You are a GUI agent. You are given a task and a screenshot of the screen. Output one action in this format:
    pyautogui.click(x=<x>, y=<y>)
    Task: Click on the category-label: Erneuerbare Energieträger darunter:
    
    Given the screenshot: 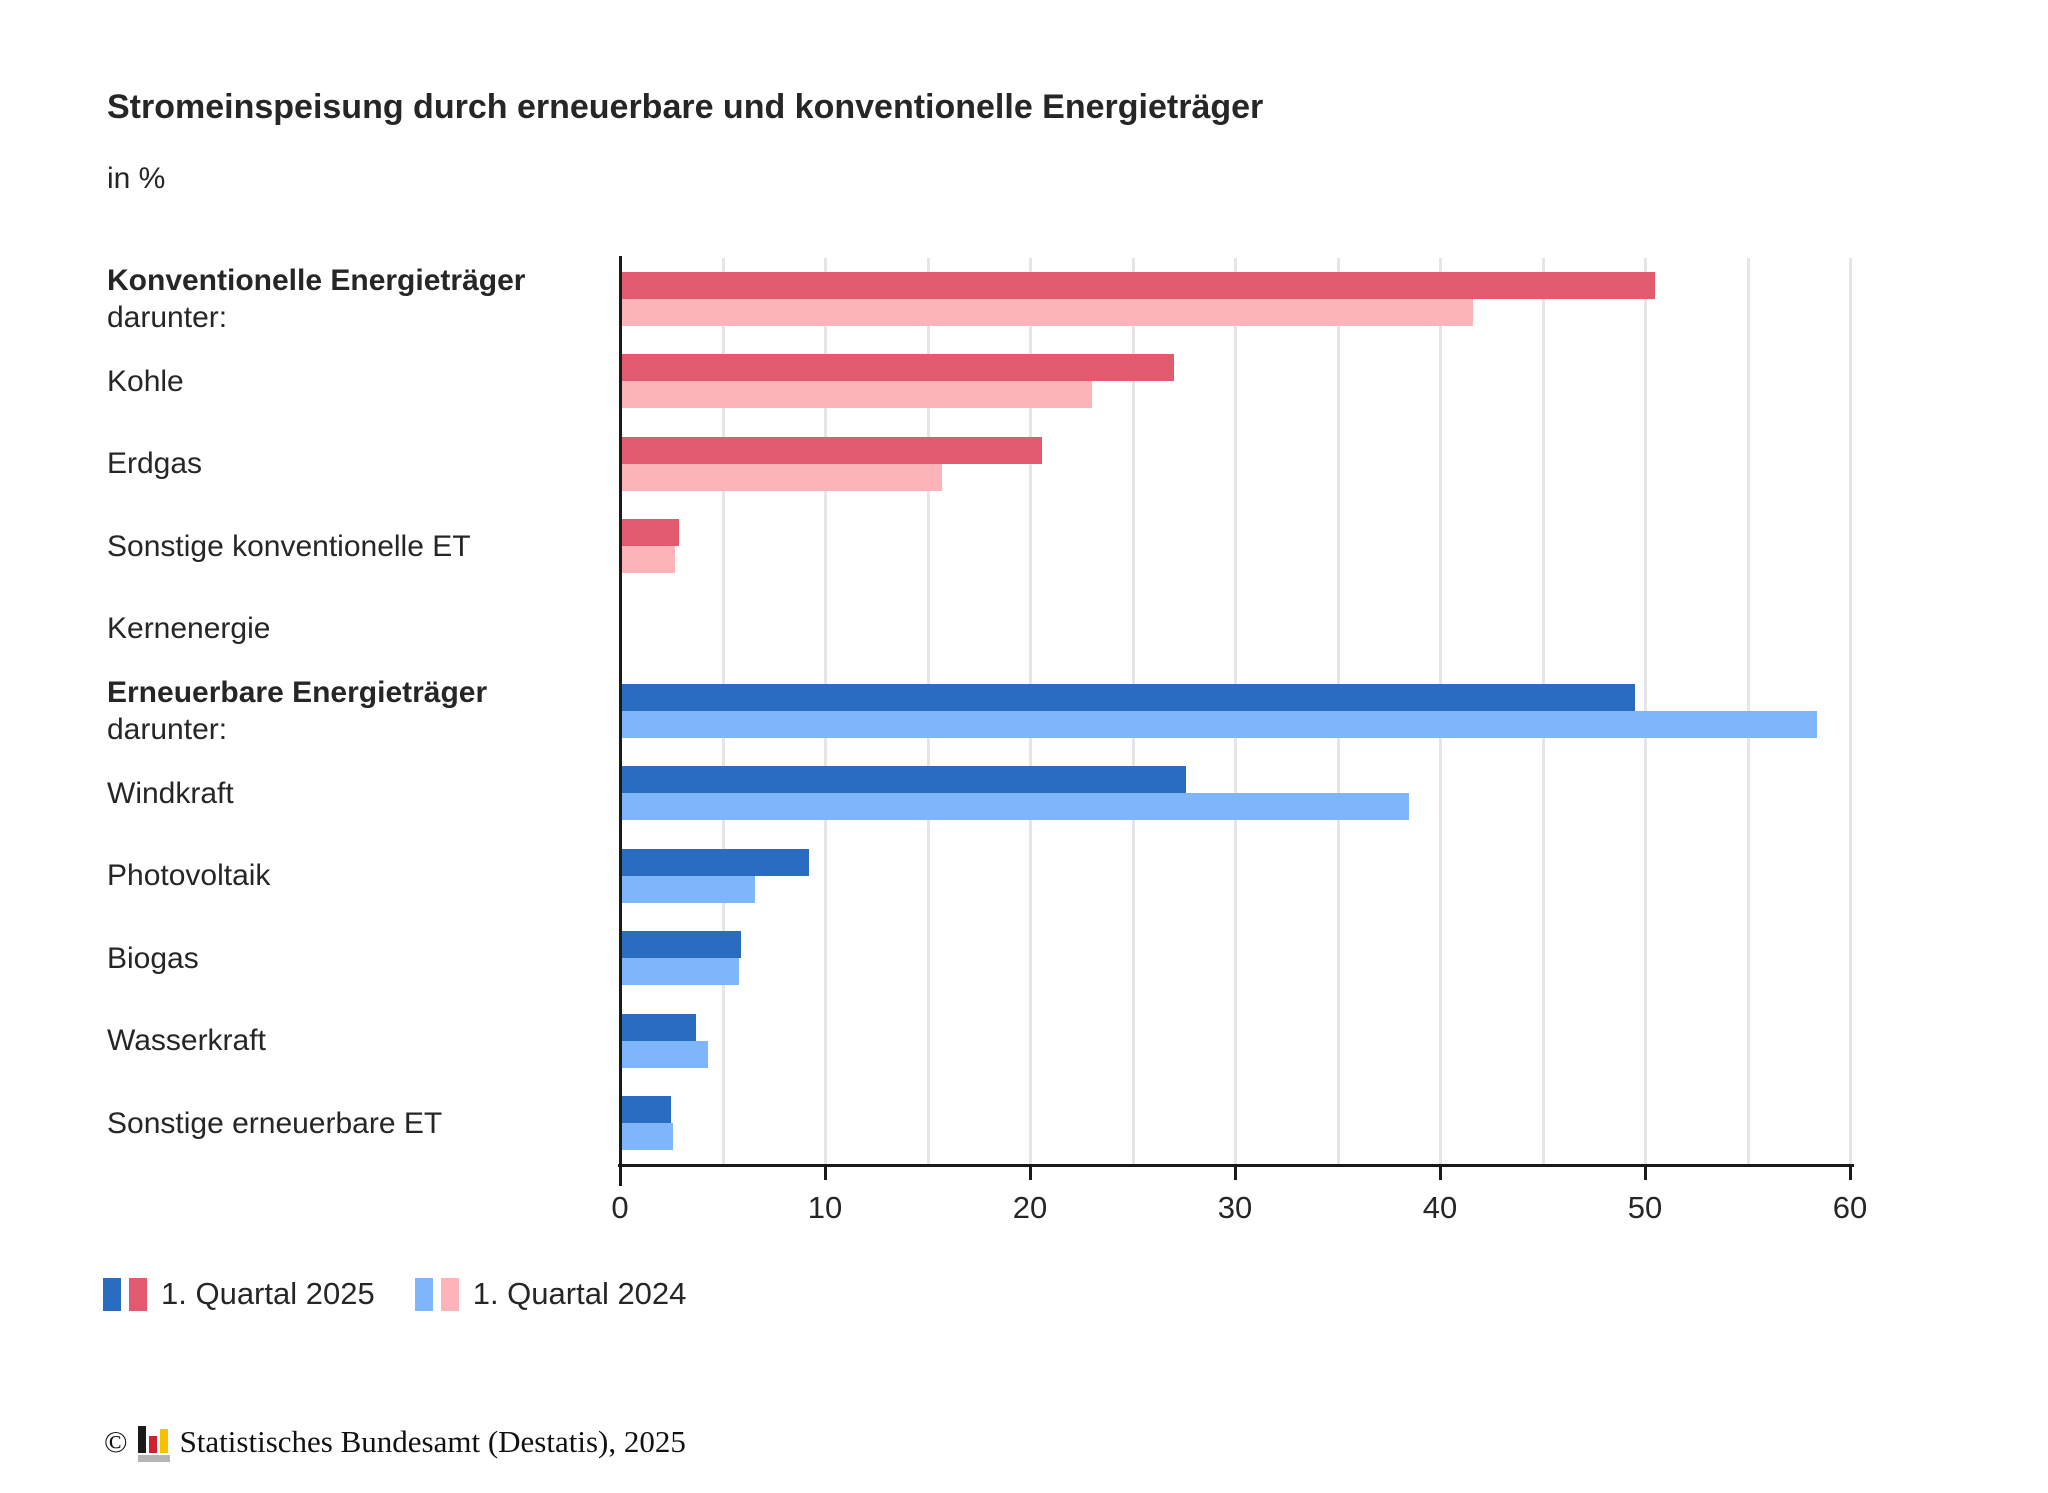 What is the action you would take?
    pyautogui.click(x=354, y=711)
    